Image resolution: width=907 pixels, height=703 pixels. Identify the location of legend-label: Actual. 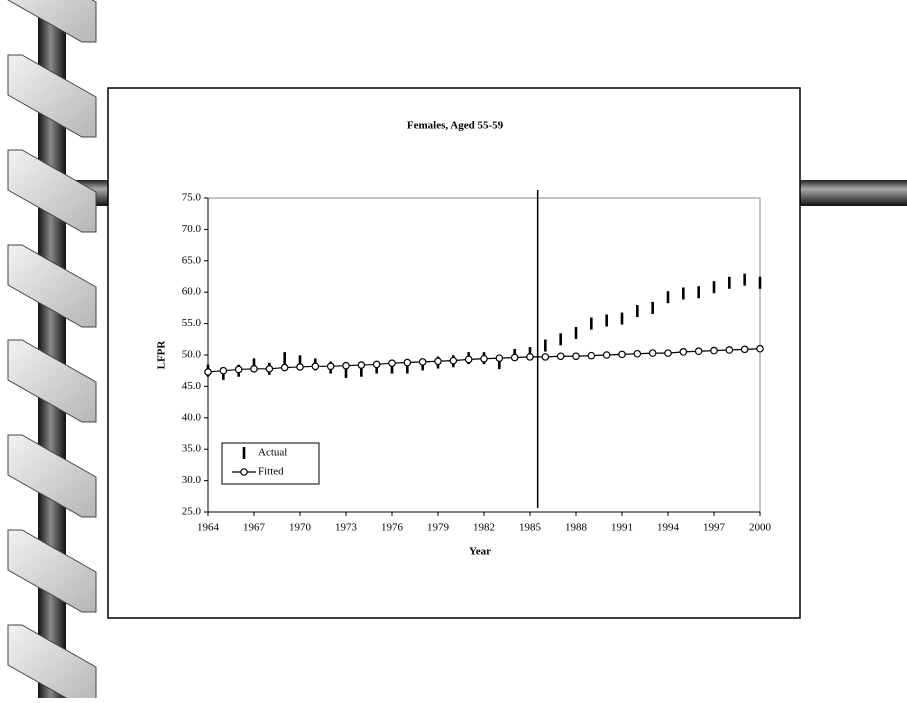
(272, 453).